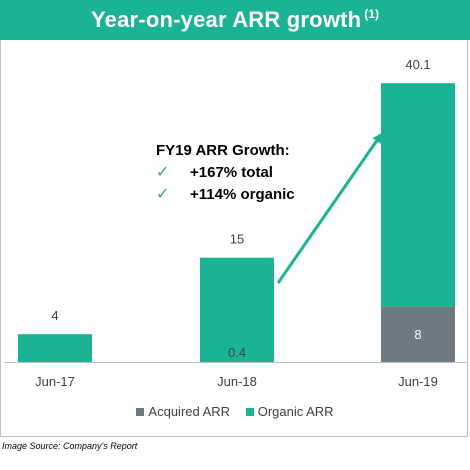 This screenshot has width=470, height=470. What do you see at coordinates (231, 172) in the screenshot?
I see `callout-item-text: +167% total` at bounding box center [231, 172].